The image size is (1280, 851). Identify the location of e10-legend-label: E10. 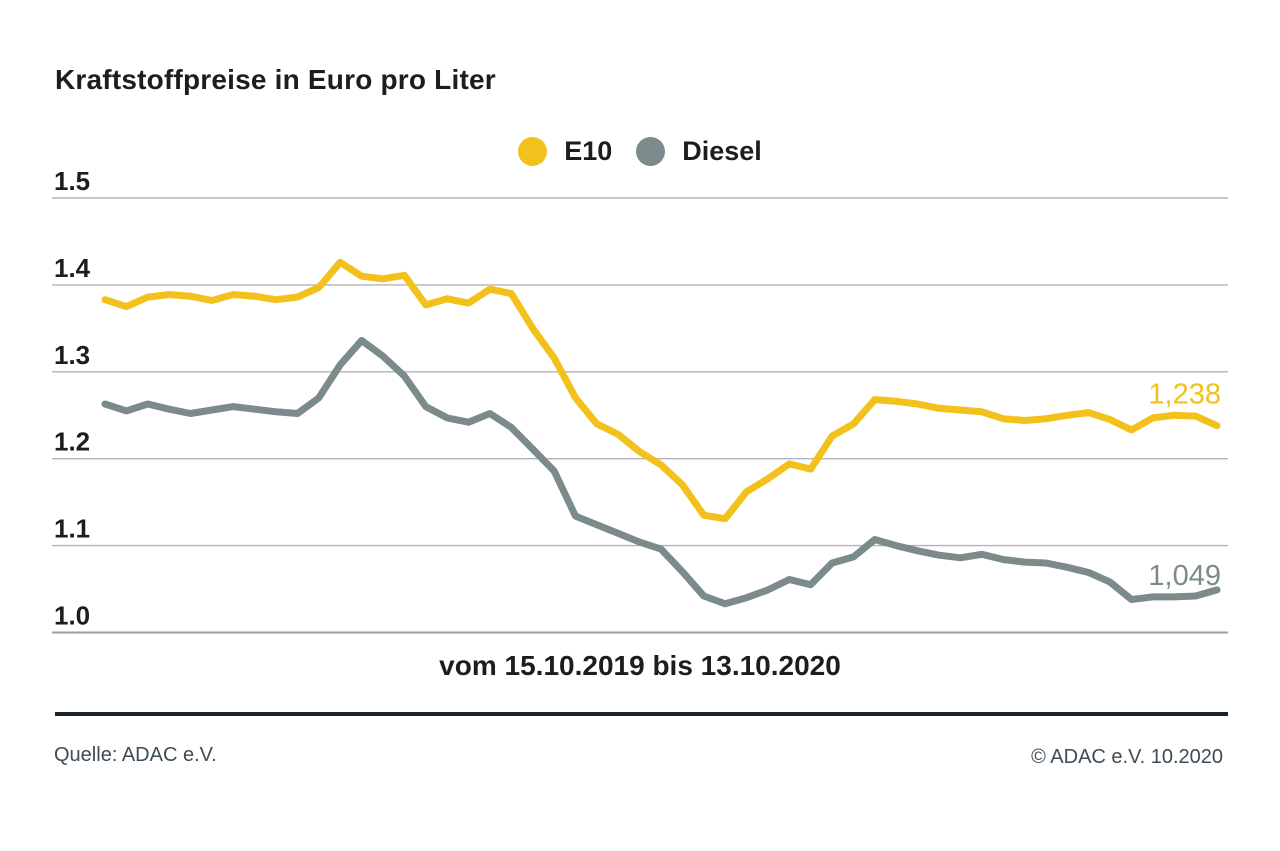
(588, 151).